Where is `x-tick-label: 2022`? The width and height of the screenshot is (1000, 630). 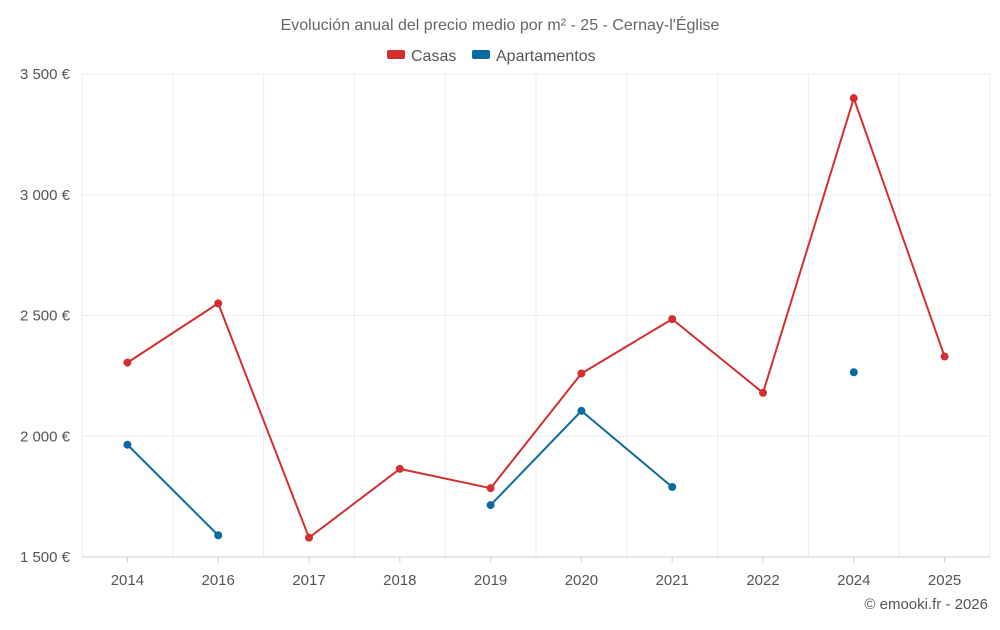 x-tick-label: 2022 is located at coordinates (762, 580).